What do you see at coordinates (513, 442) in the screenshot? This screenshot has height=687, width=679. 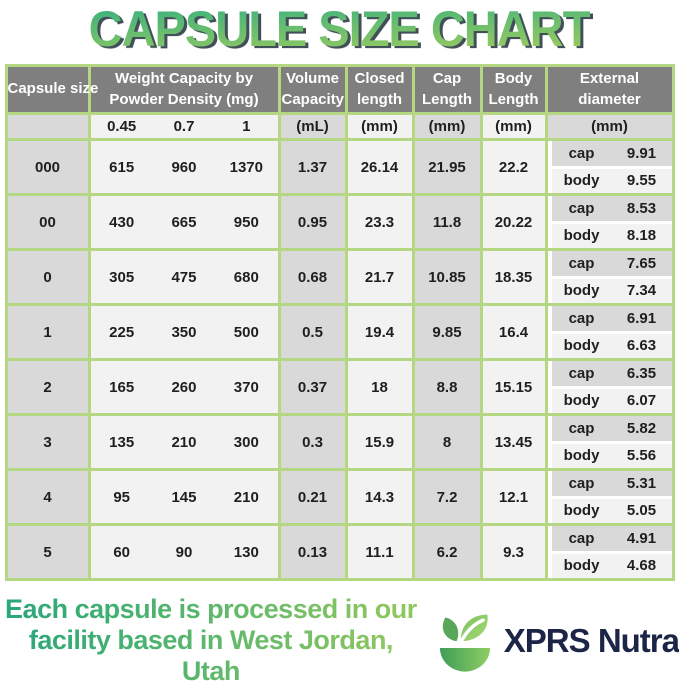 I see `body-length-cell: 13.45` at bounding box center [513, 442].